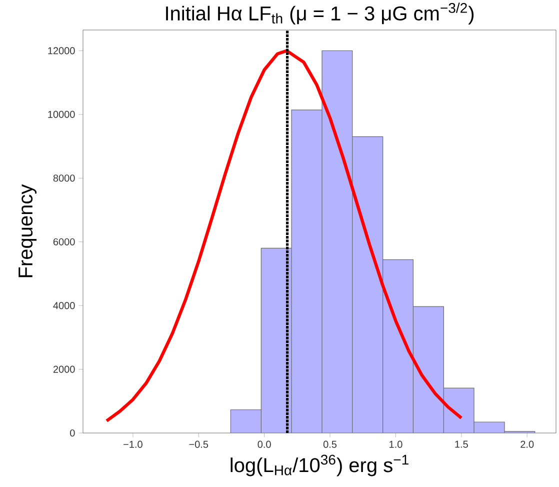 Image resolution: width=559 pixels, height=487 pixels. Describe the element at coordinates (461, 444) in the screenshot. I see `x-tick-label: 1.5` at that location.